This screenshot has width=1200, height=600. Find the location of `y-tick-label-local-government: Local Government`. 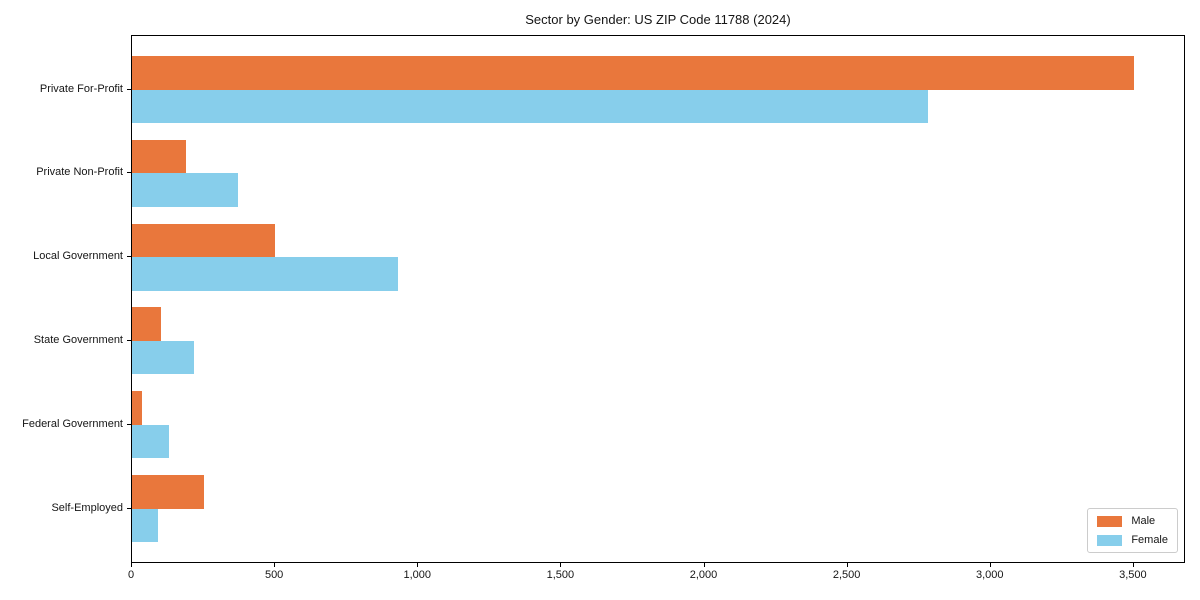

y-tick-label-local-government: Local Government is located at coordinates (78, 256).